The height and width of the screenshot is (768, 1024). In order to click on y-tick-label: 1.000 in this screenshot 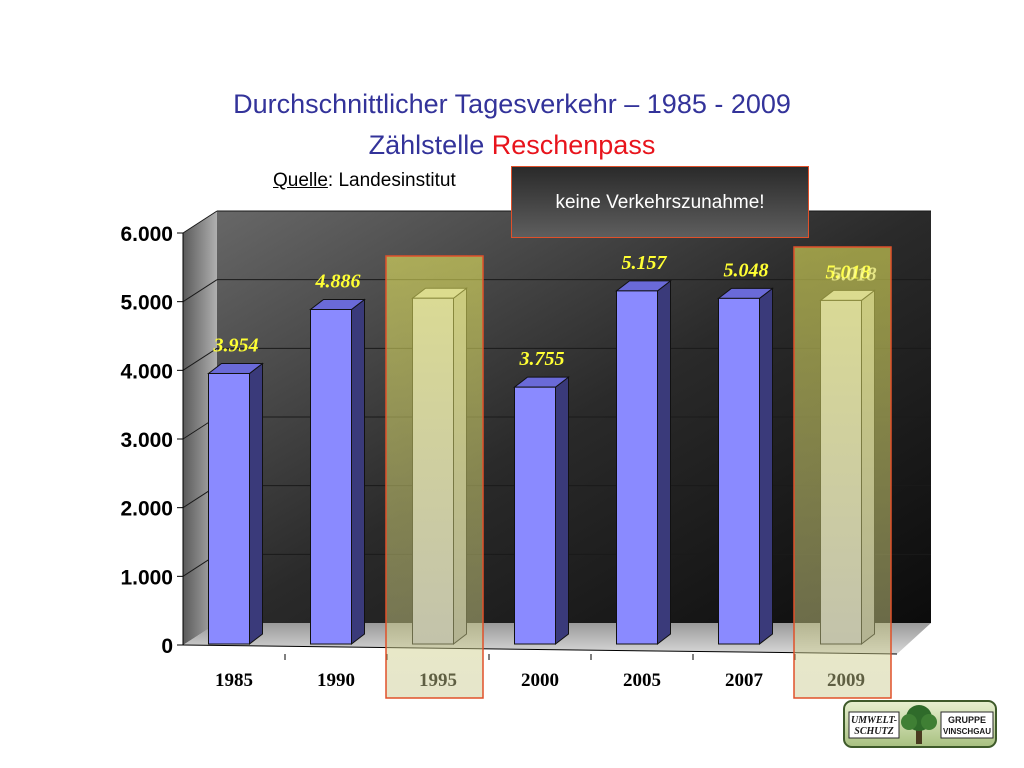, I will do `click(146, 577)`.